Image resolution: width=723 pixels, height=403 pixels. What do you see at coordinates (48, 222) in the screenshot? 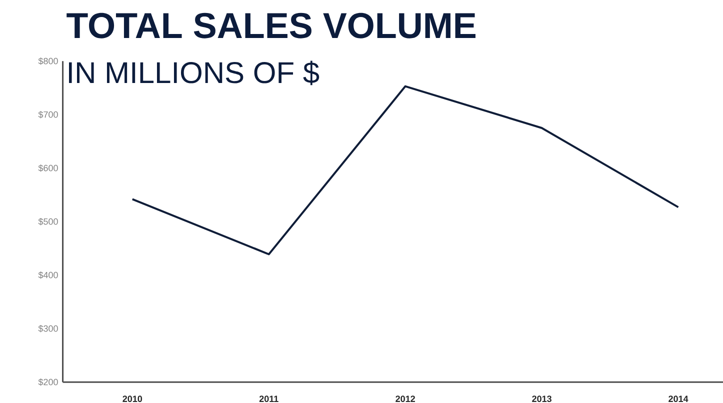
I see `y-tick-label: $500` at bounding box center [48, 222].